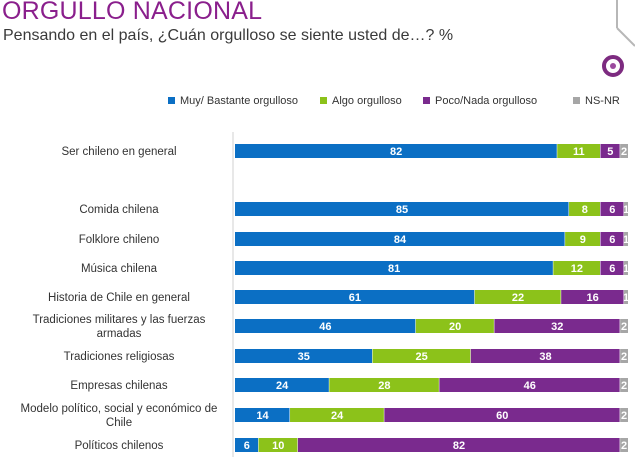 This screenshot has height=457, width=635. What do you see at coordinates (239, 101) in the screenshot?
I see `legend-label-muy-bastante-orgulloso: Muy/ Bastante orgulloso` at bounding box center [239, 101].